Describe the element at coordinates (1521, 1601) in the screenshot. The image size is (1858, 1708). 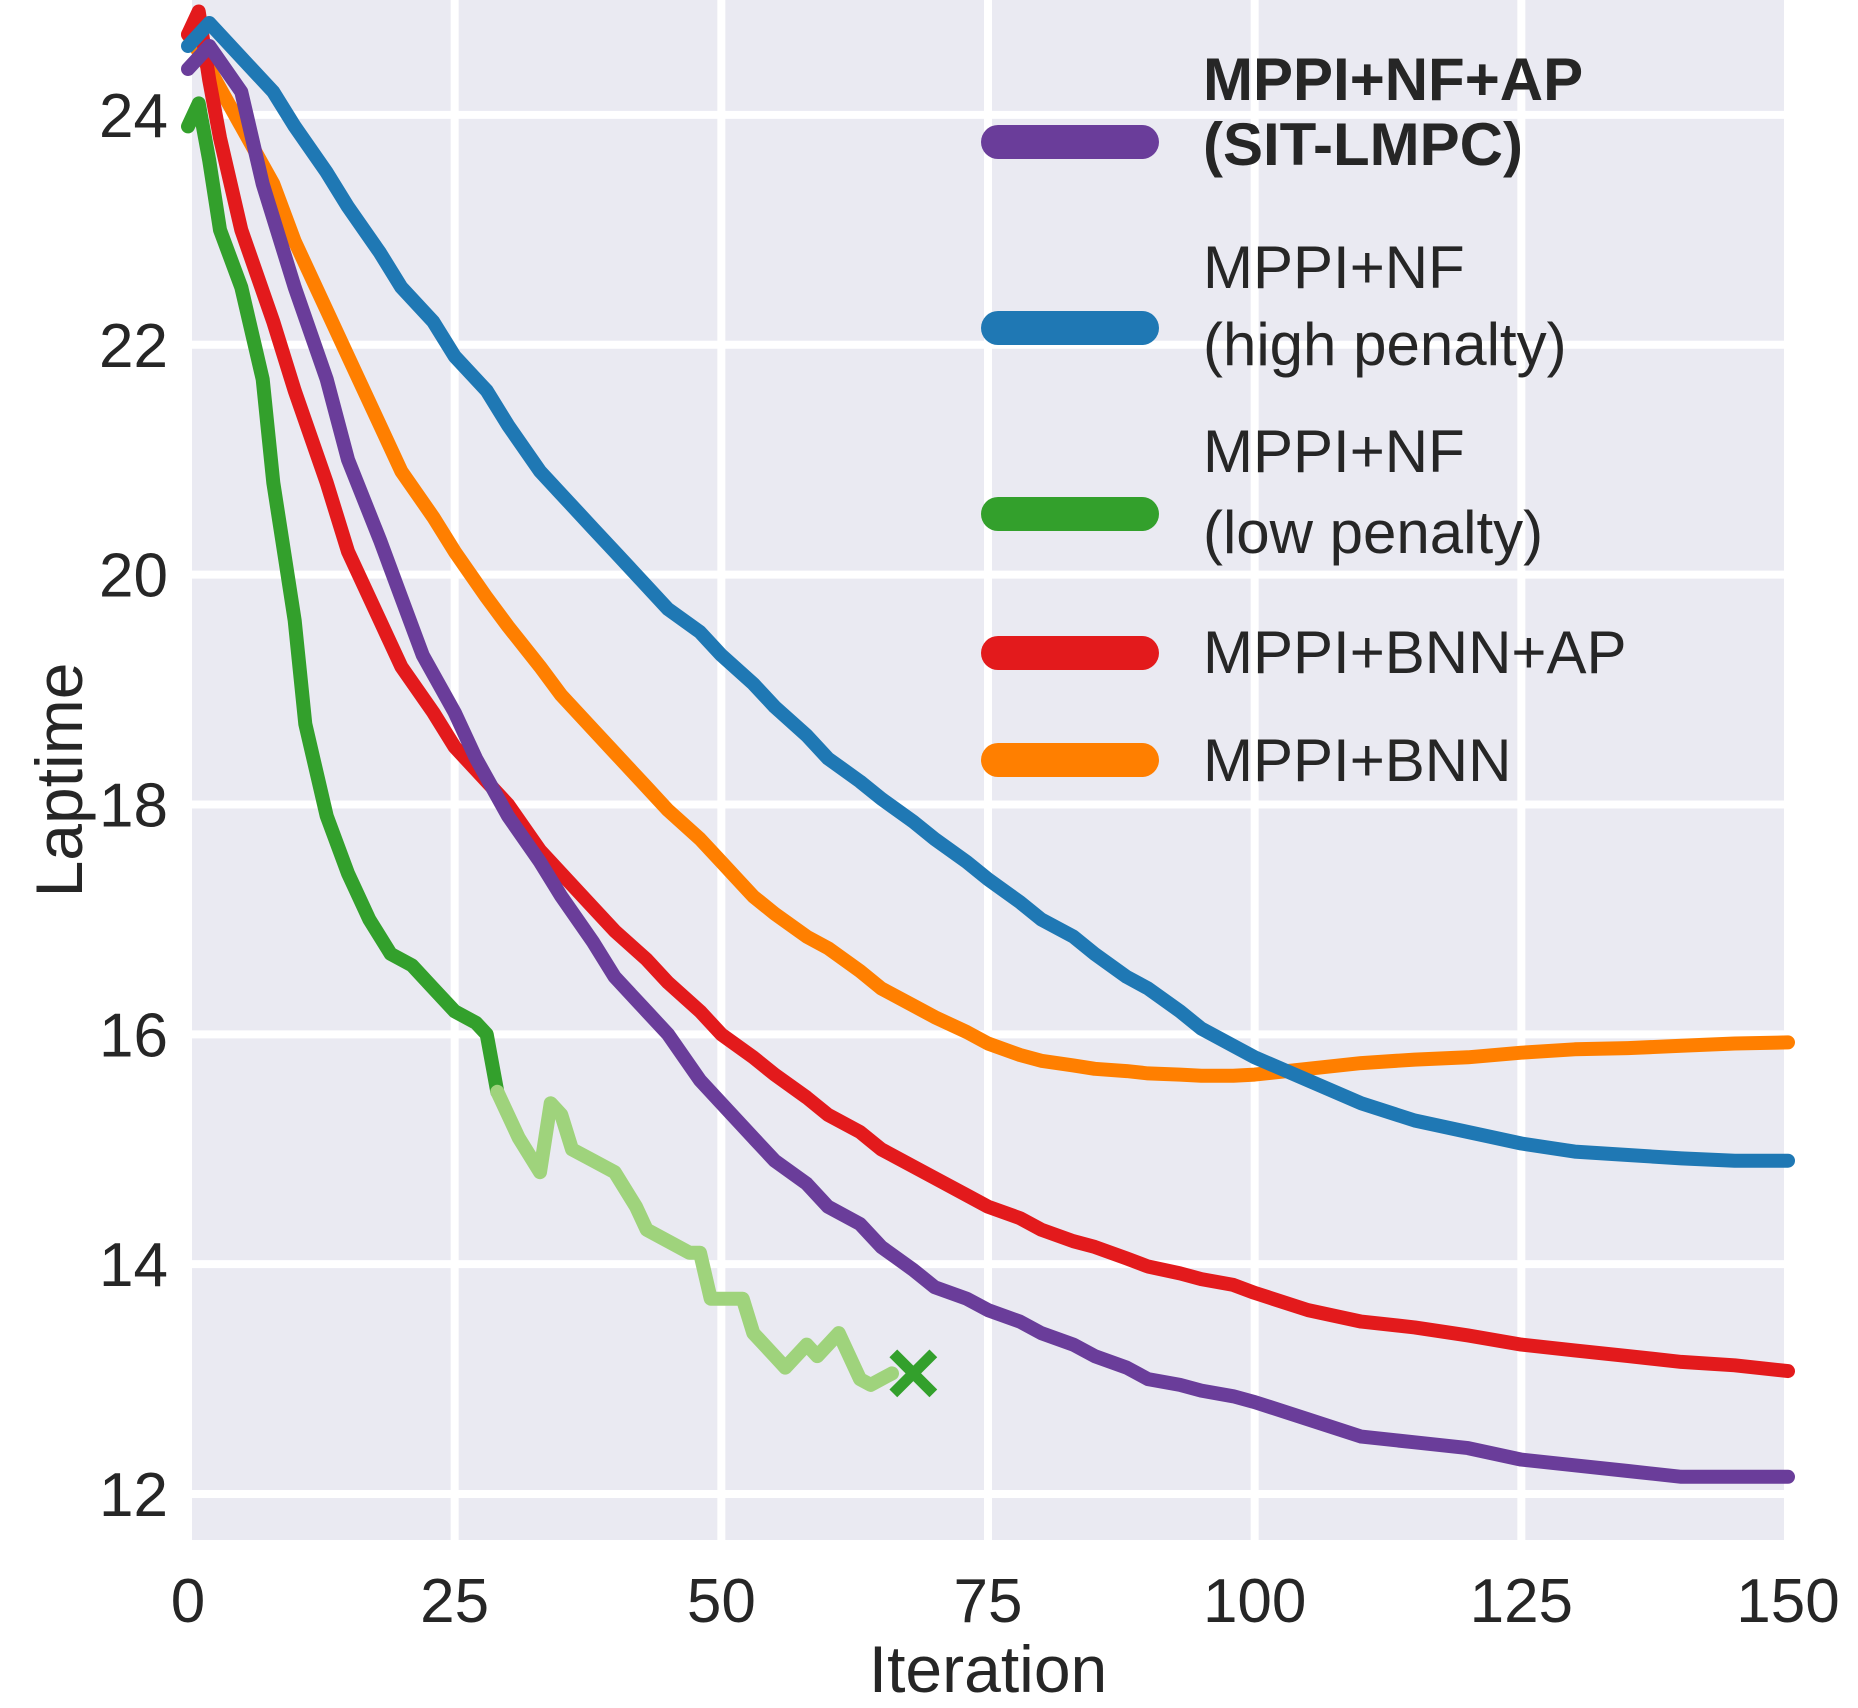
I see `x-tick-label: 125` at that location.